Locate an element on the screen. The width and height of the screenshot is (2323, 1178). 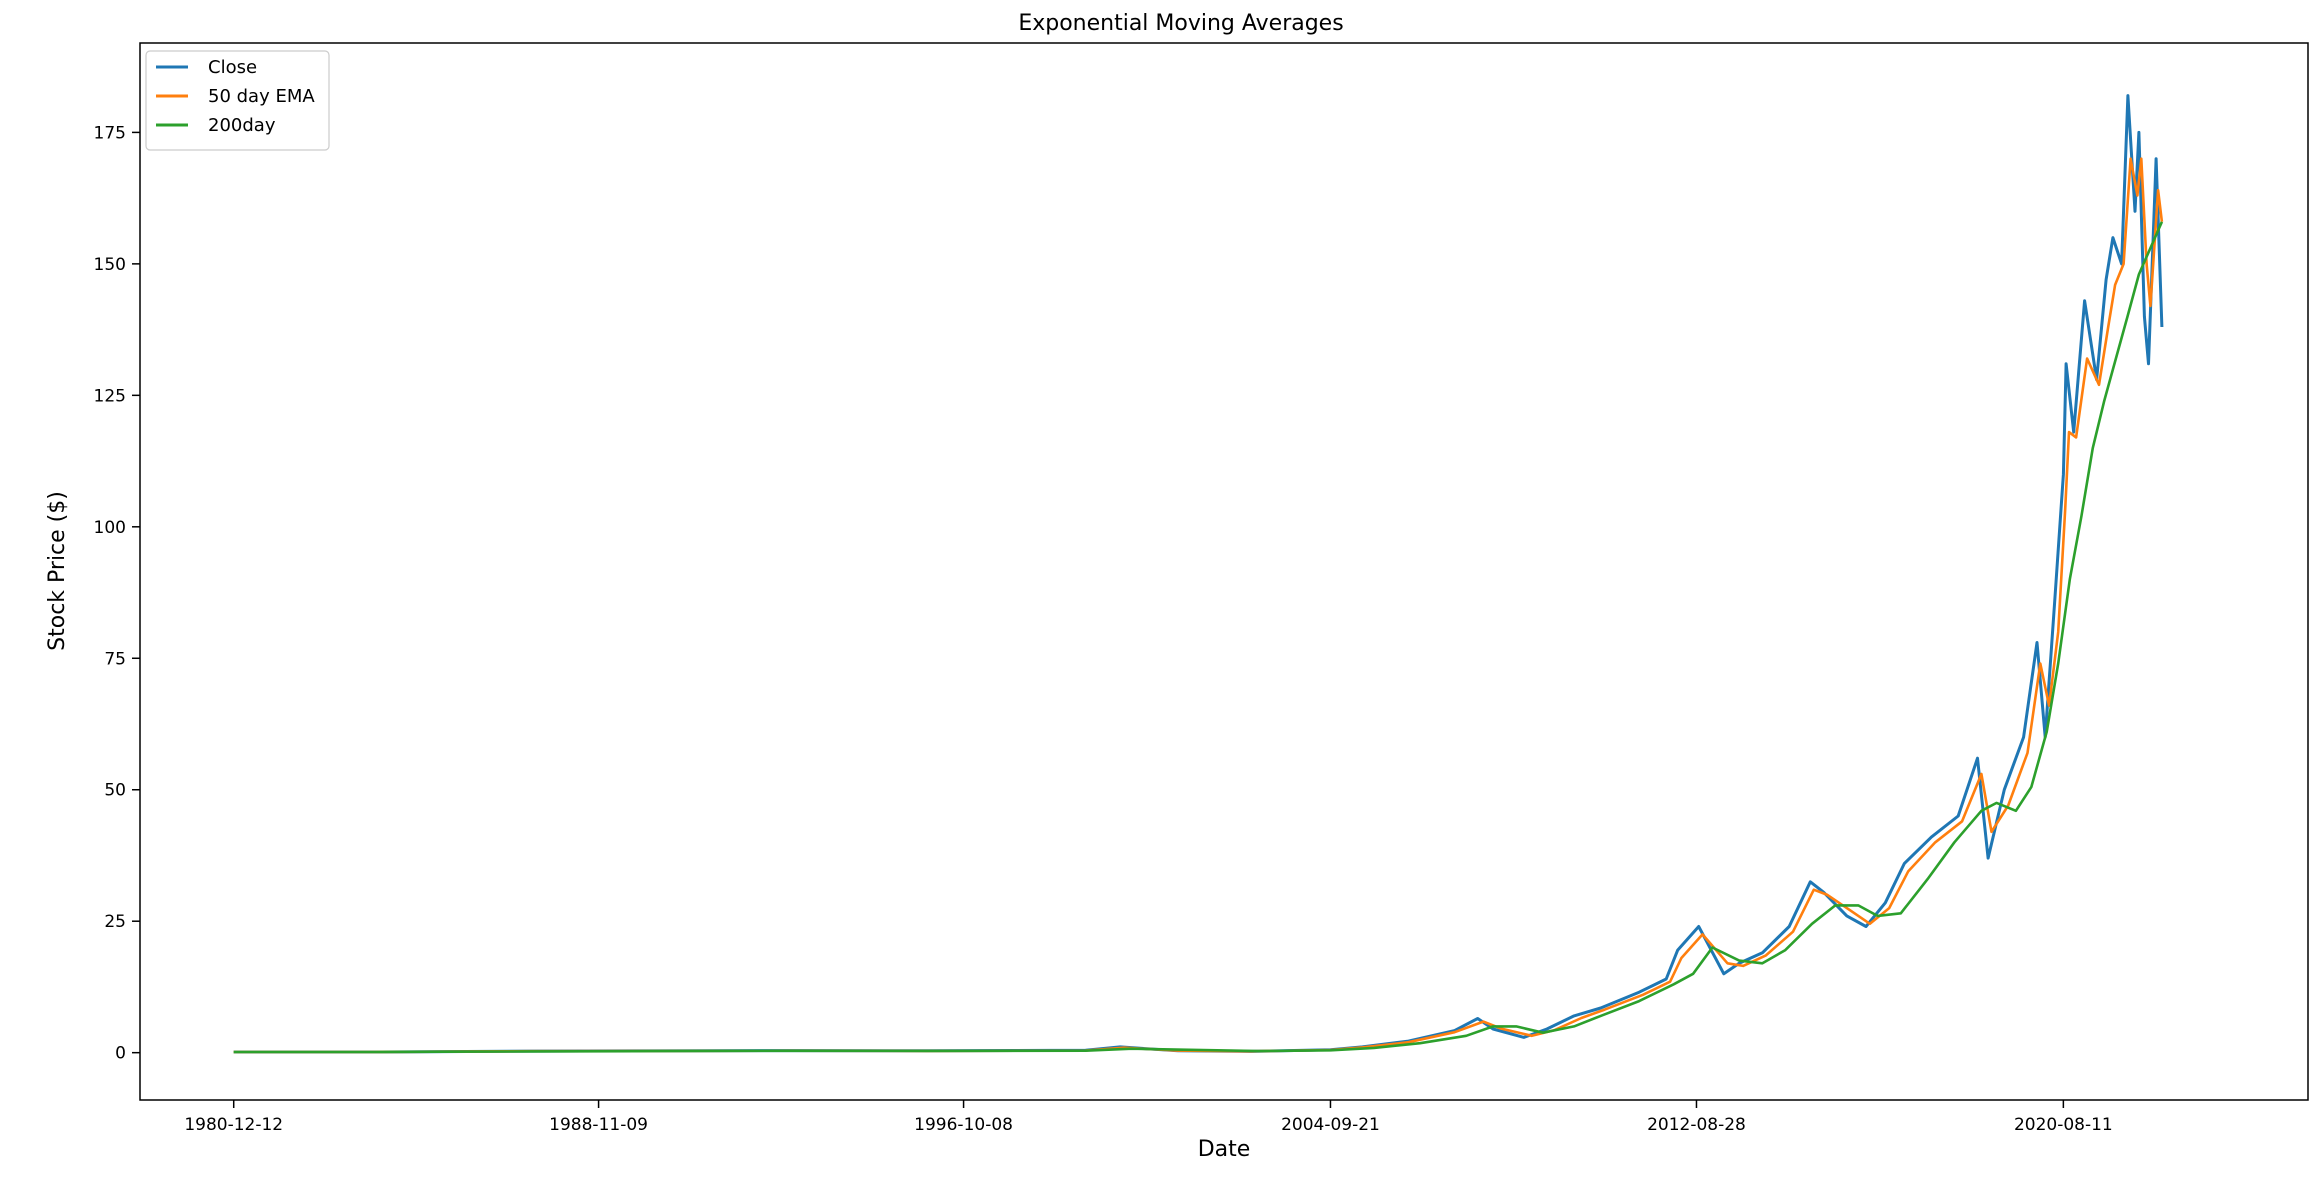
legend: Close 50 day EMA 200day is located at coordinates (237, 100).